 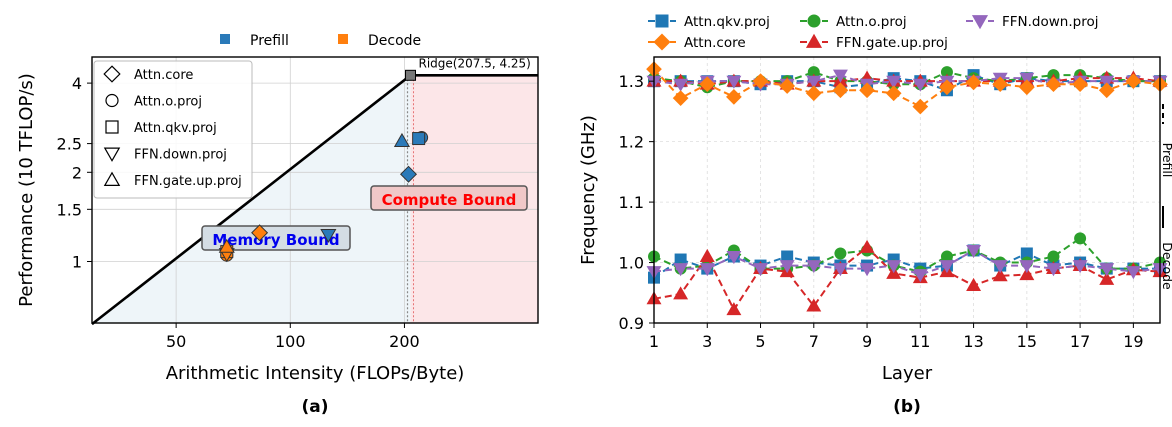 I want to click on series-legend-label: FFN.down.proj, so click(x=1050, y=22).